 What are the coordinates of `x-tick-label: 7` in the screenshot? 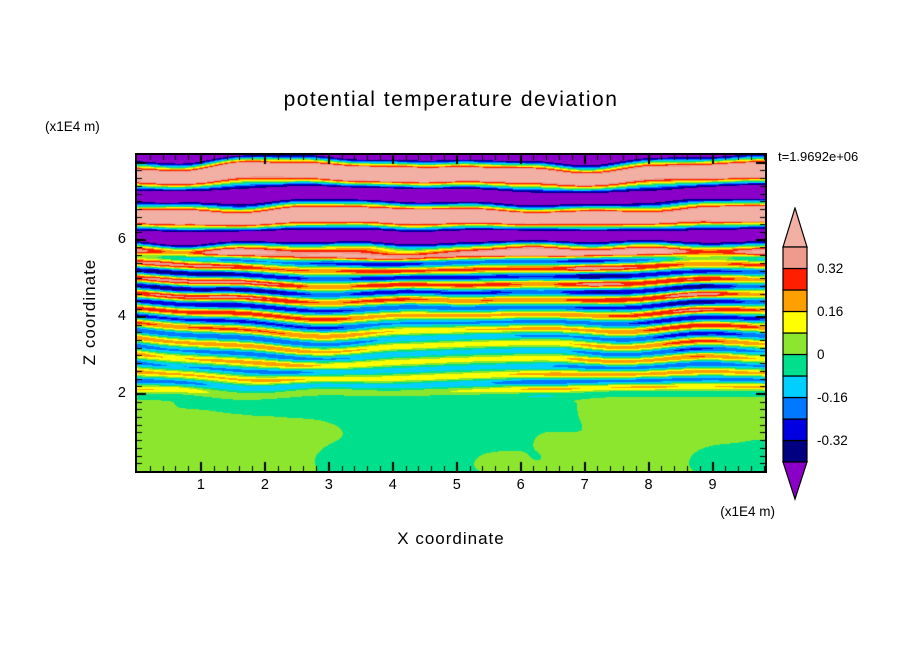 It's located at (584, 485).